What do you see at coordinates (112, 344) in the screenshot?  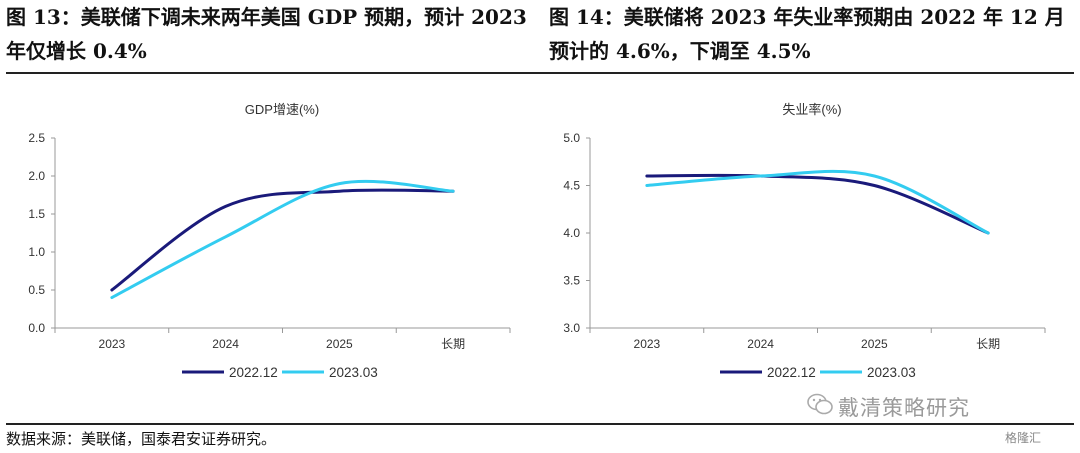 I see `gdp-x-tick-label: 2023` at bounding box center [112, 344].